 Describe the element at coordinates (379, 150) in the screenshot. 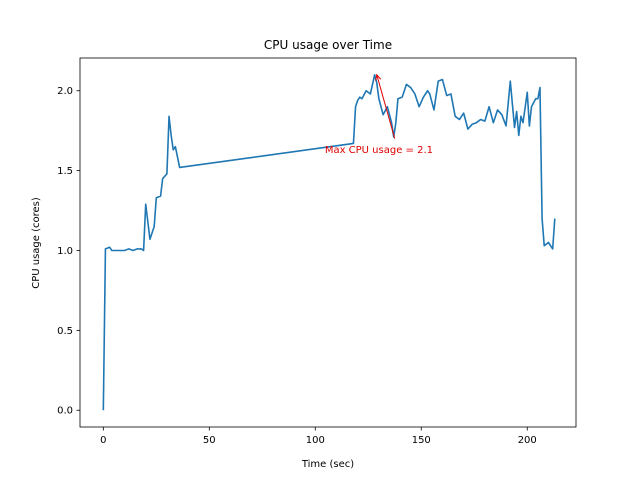

I see `annotation-text: Max CPU usage = 2.1` at that location.